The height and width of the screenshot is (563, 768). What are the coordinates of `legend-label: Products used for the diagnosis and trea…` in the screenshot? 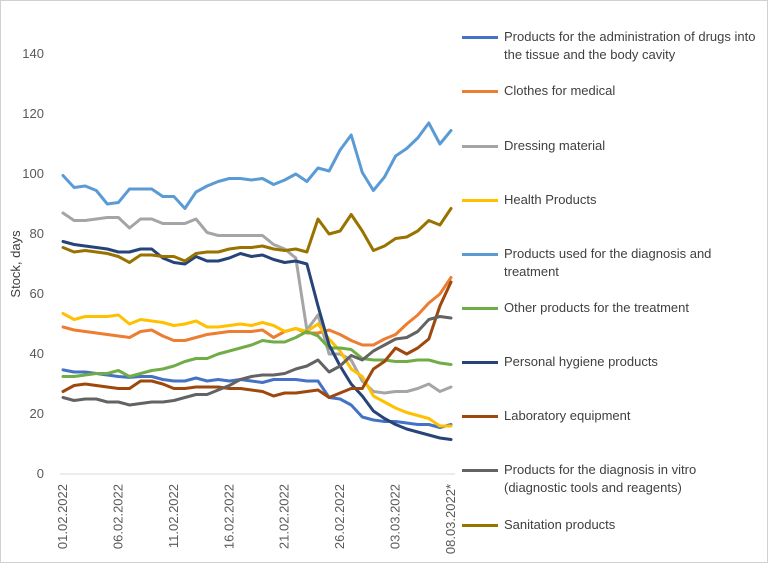 It's located at (608, 262).